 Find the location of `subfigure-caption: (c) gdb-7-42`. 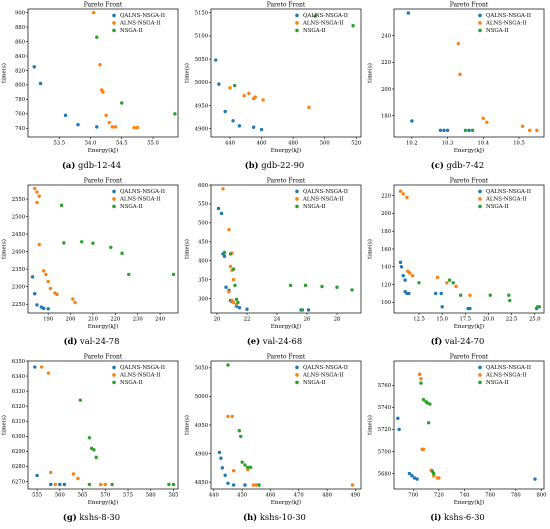

subfigure-caption: (c) gdb-7-42 is located at coordinates (457, 167).